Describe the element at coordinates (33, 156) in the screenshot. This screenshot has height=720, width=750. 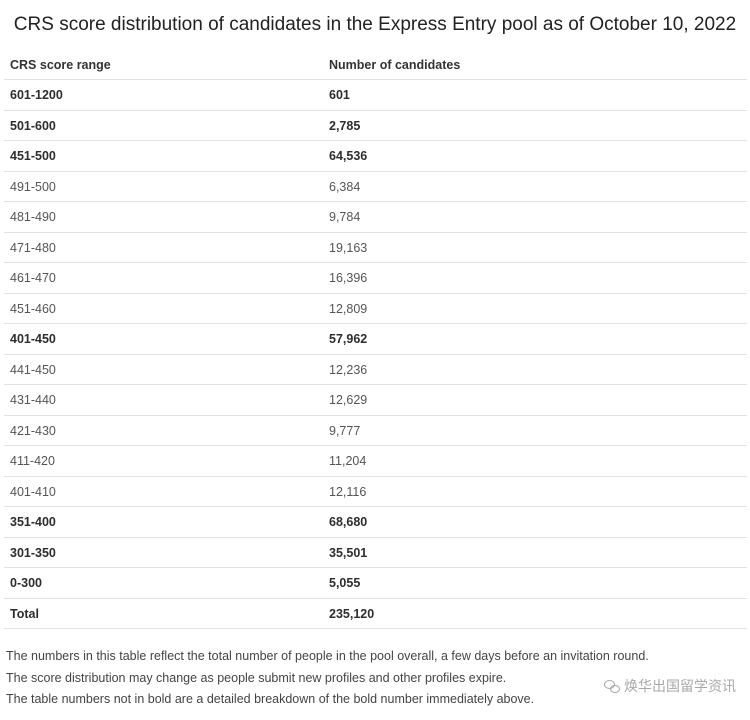
I see `crs-score-range-cell: 451-500` at that location.